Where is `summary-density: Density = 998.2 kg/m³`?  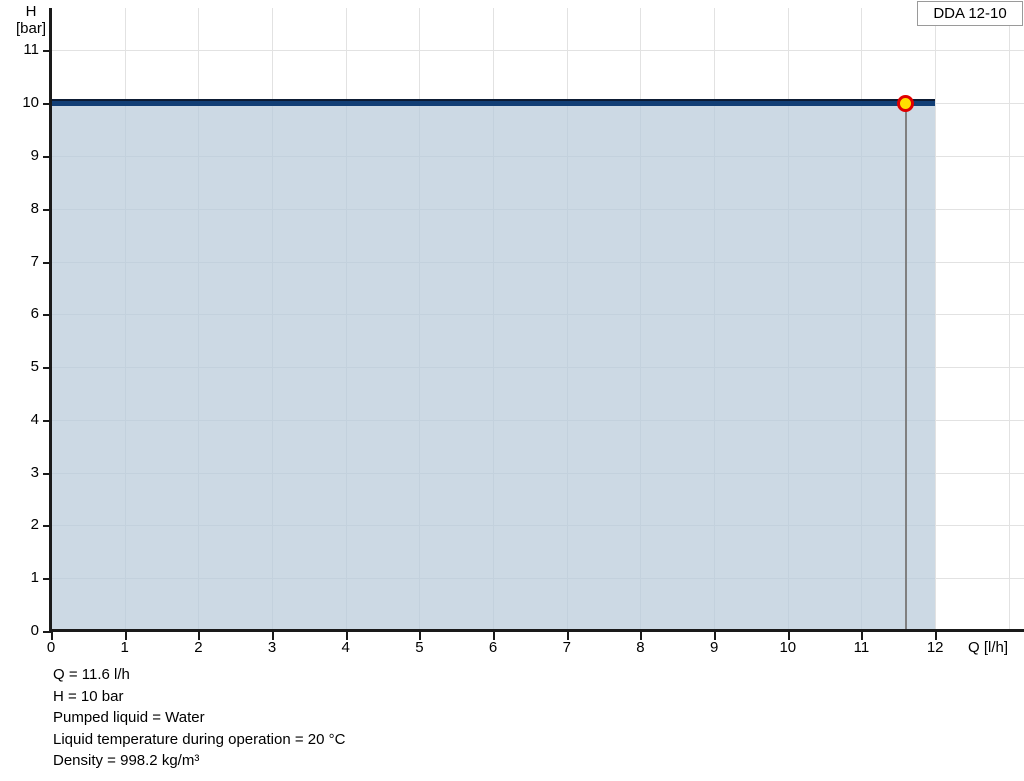 summary-density: Density = 998.2 kg/m³ is located at coordinates (126, 760).